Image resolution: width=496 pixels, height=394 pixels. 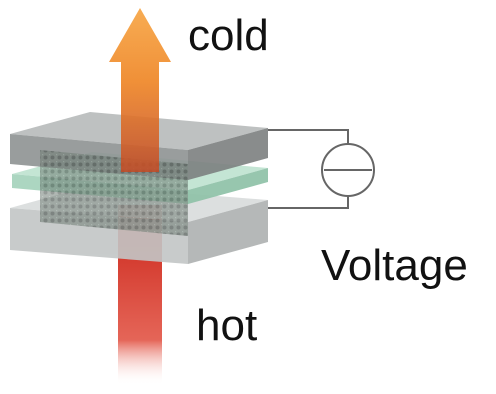 What do you see at coordinates (348, 170) in the screenshot?
I see `voltage-source-icon` at bounding box center [348, 170].